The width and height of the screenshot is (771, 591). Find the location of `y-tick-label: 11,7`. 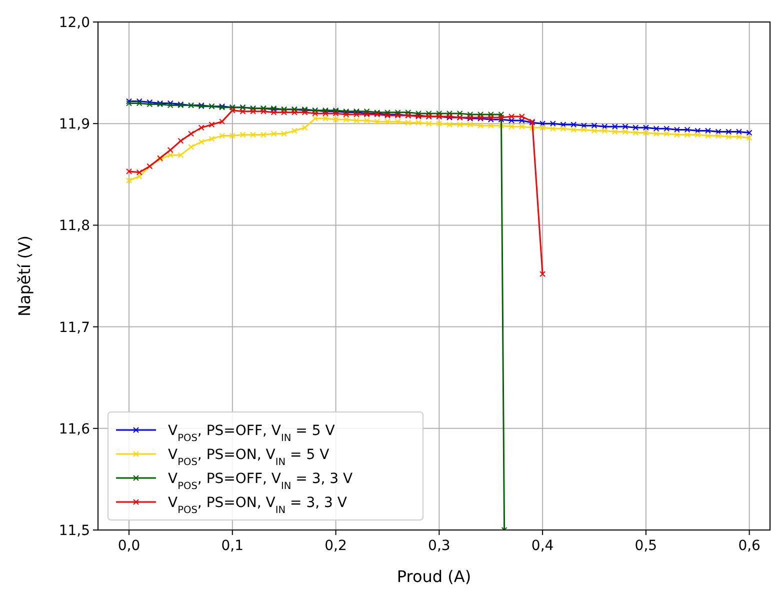

y-tick-label: 11,7 is located at coordinates (74, 328).